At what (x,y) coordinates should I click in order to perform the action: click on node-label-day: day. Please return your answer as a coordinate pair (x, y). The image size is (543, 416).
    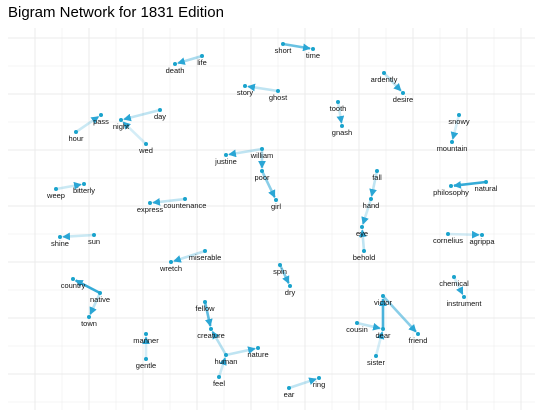
    Looking at the image, I should click on (160, 116).